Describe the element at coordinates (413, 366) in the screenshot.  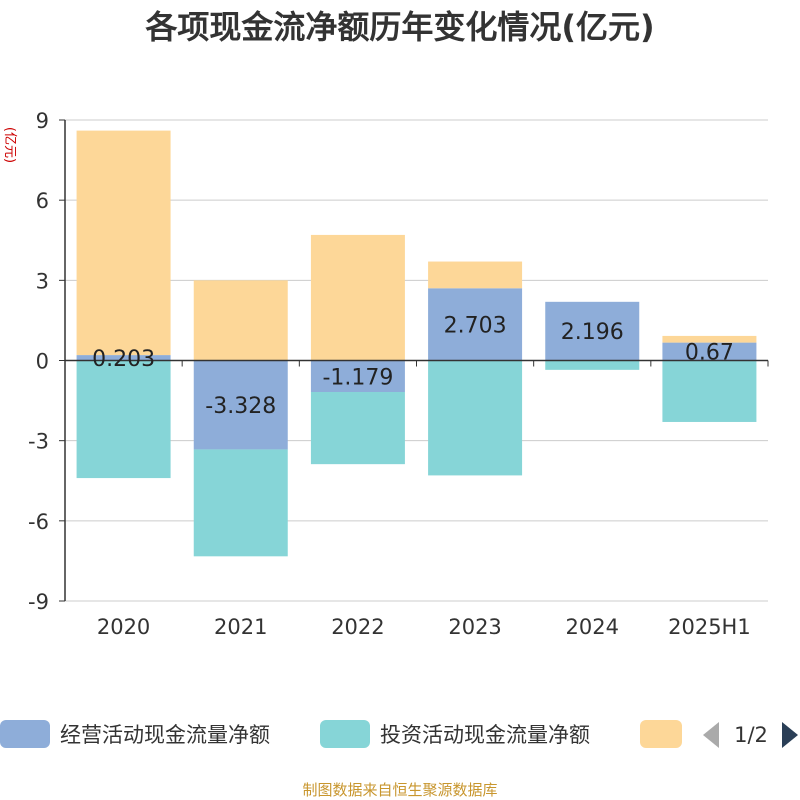
I see `data-labels: 0.203 -3.328 -1.179 2.703 2.196 0.67` at that location.